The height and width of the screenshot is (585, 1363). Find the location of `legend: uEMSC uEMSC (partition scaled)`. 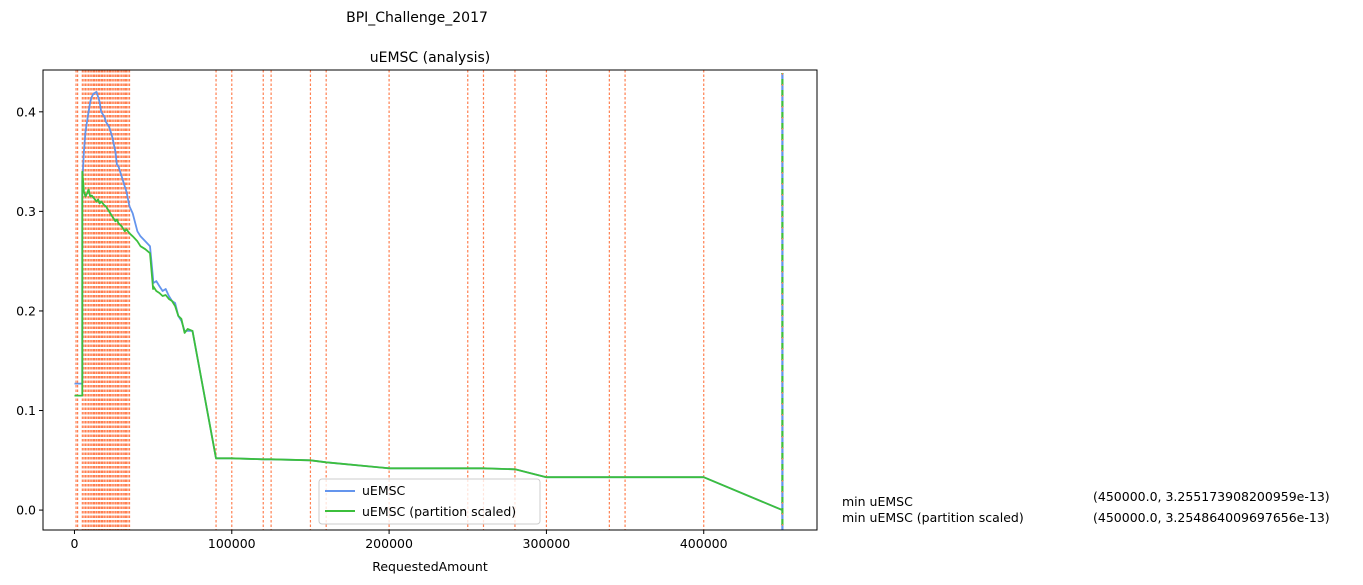

legend: uEMSC uEMSC (partition scaled) is located at coordinates (429, 501).